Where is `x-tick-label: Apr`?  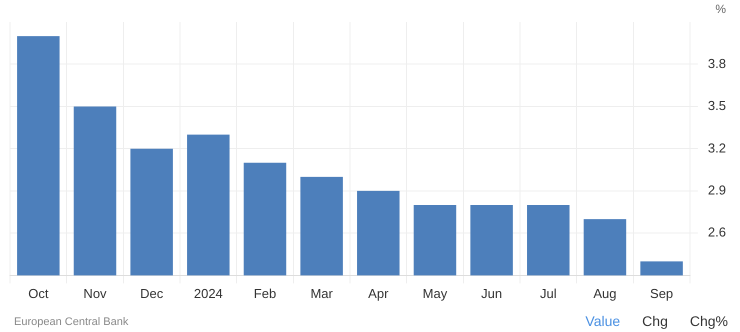 x-tick-label: Apr is located at coordinates (379, 293).